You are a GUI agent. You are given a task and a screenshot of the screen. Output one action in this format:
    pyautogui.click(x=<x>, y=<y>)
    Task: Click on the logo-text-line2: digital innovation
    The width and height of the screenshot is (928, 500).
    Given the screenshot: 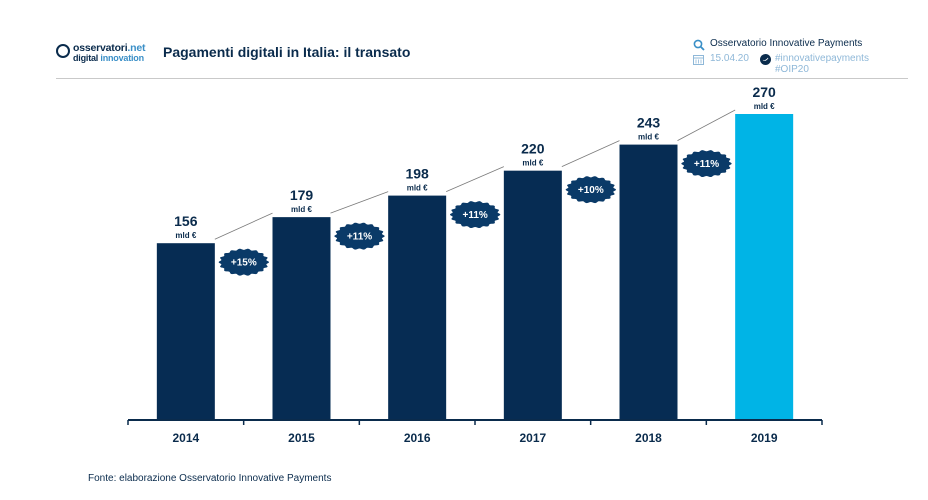 What is the action you would take?
    pyautogui.click(x=108, y=58)
    